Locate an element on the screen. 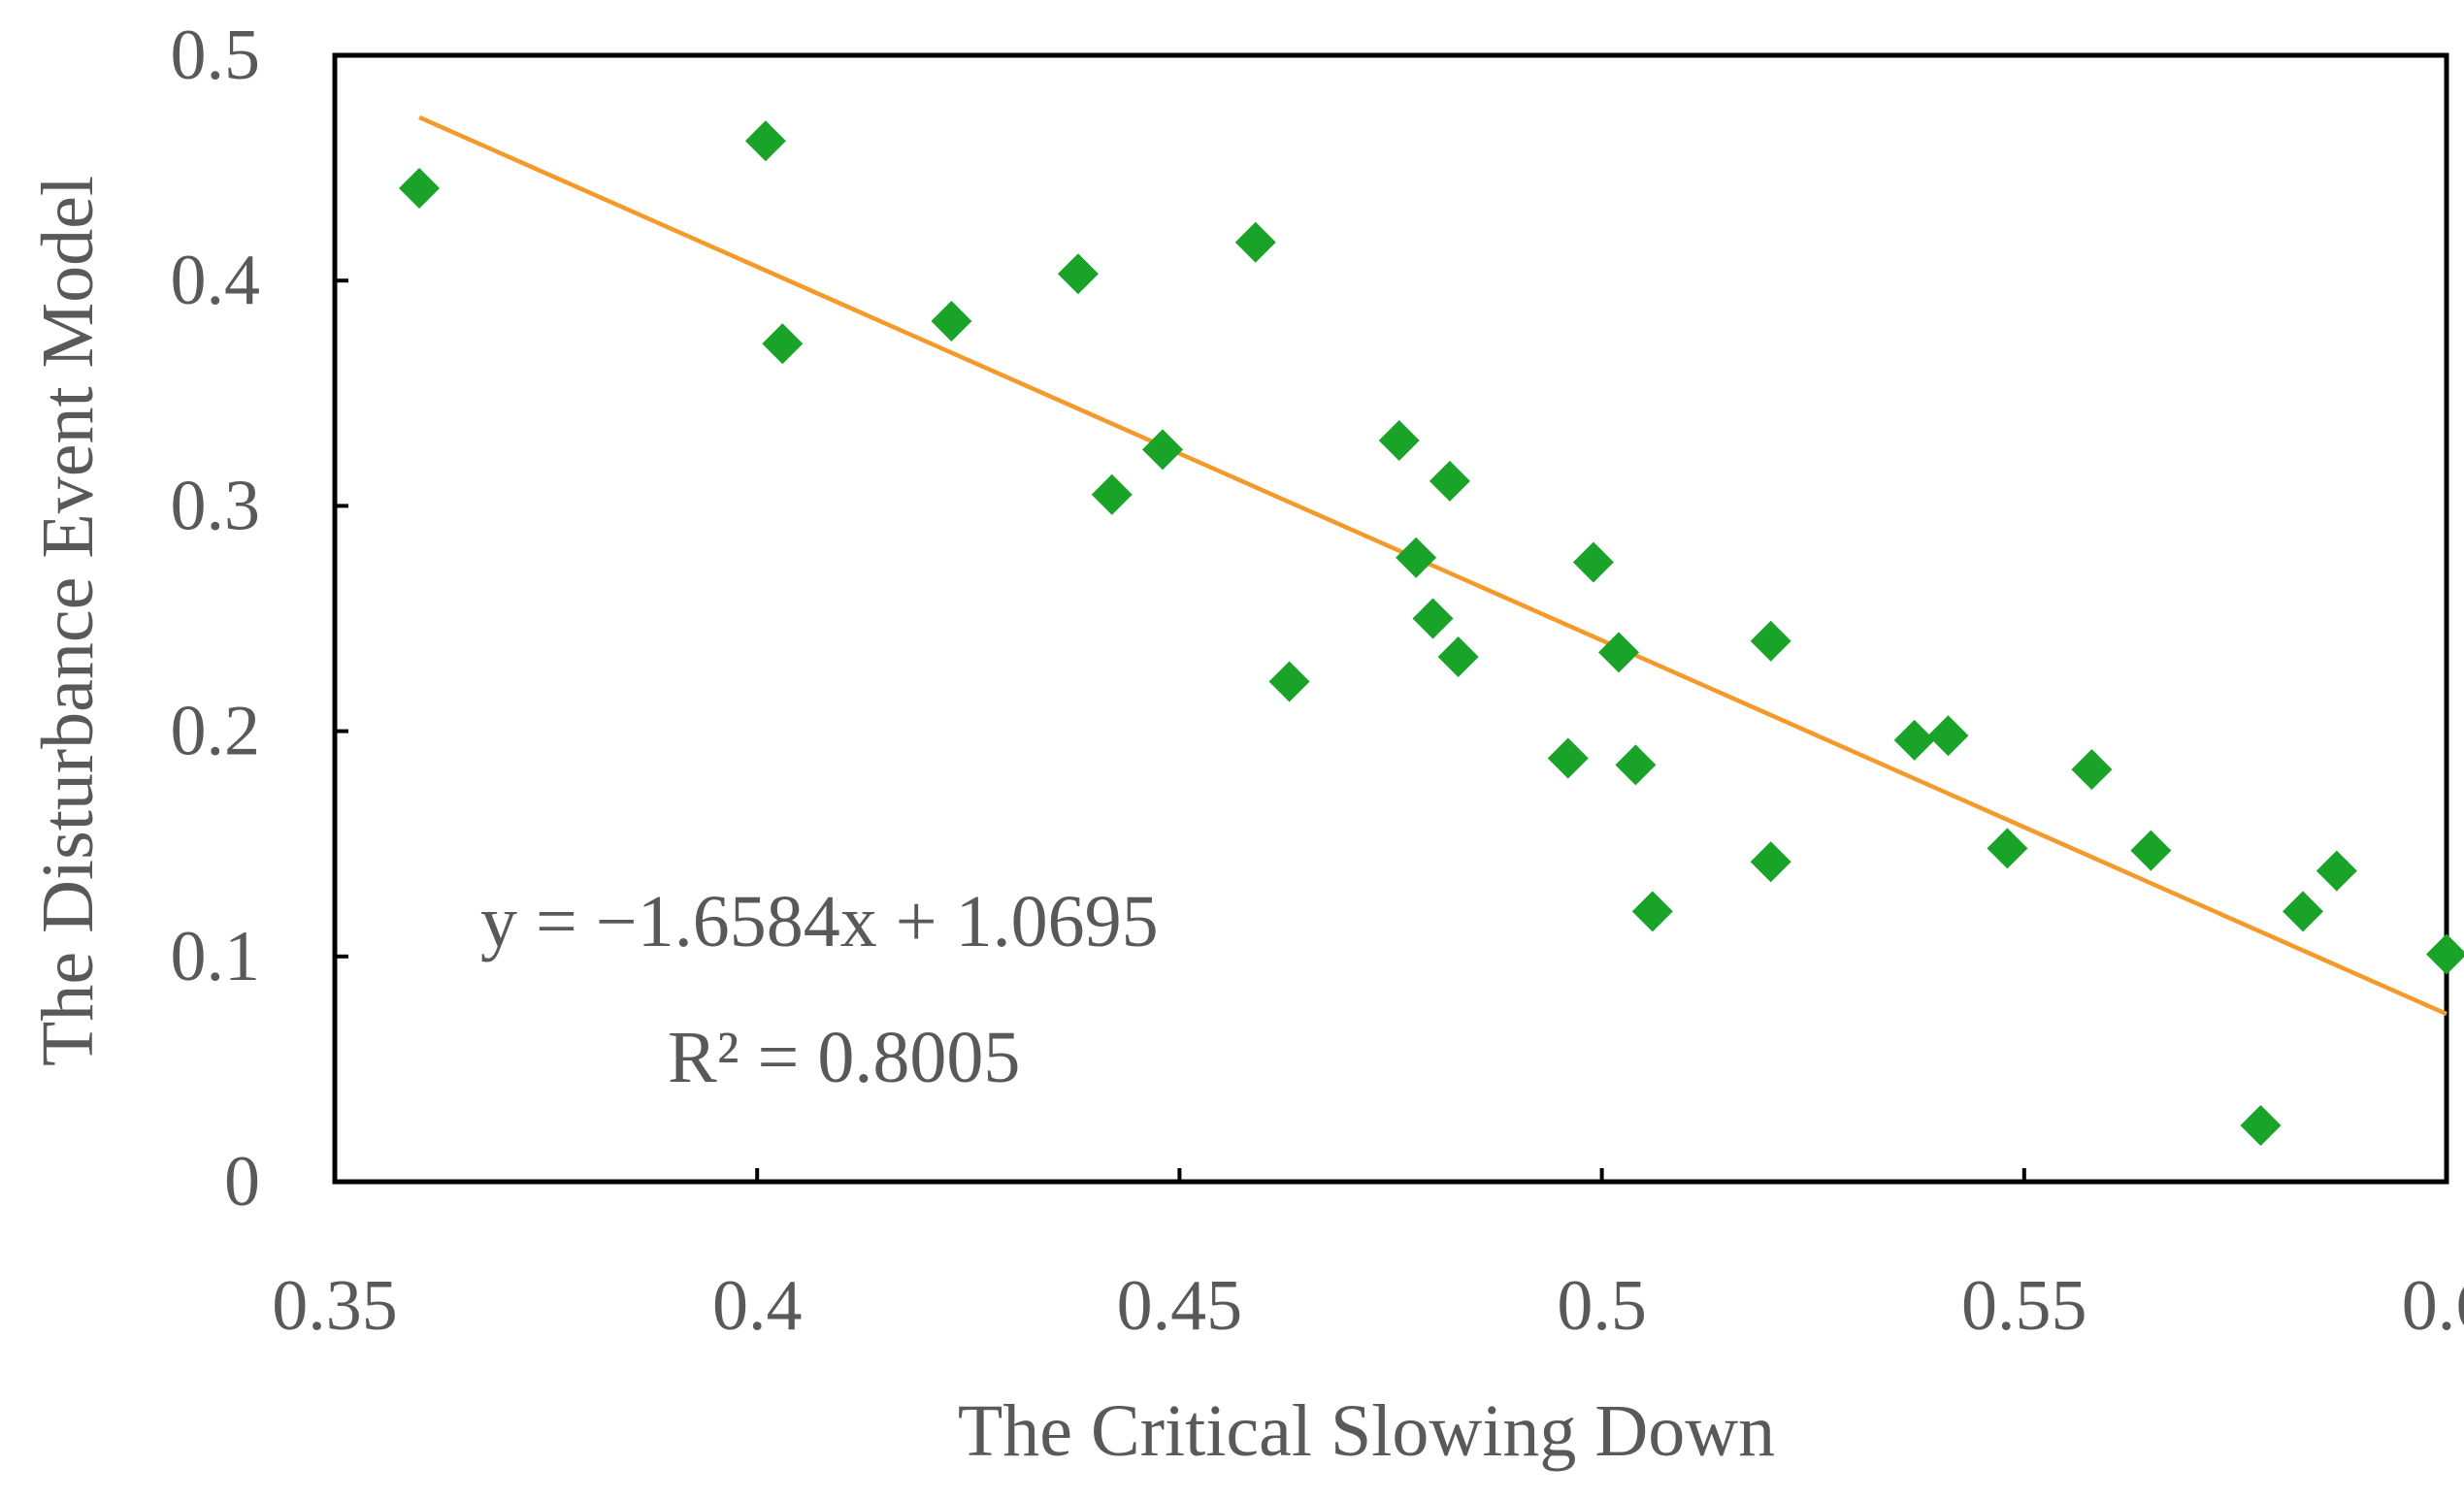 The height and width of the screenshot is (1499, 2464). x-tick-label: 0.4 is located at coordinates (758, 1306).